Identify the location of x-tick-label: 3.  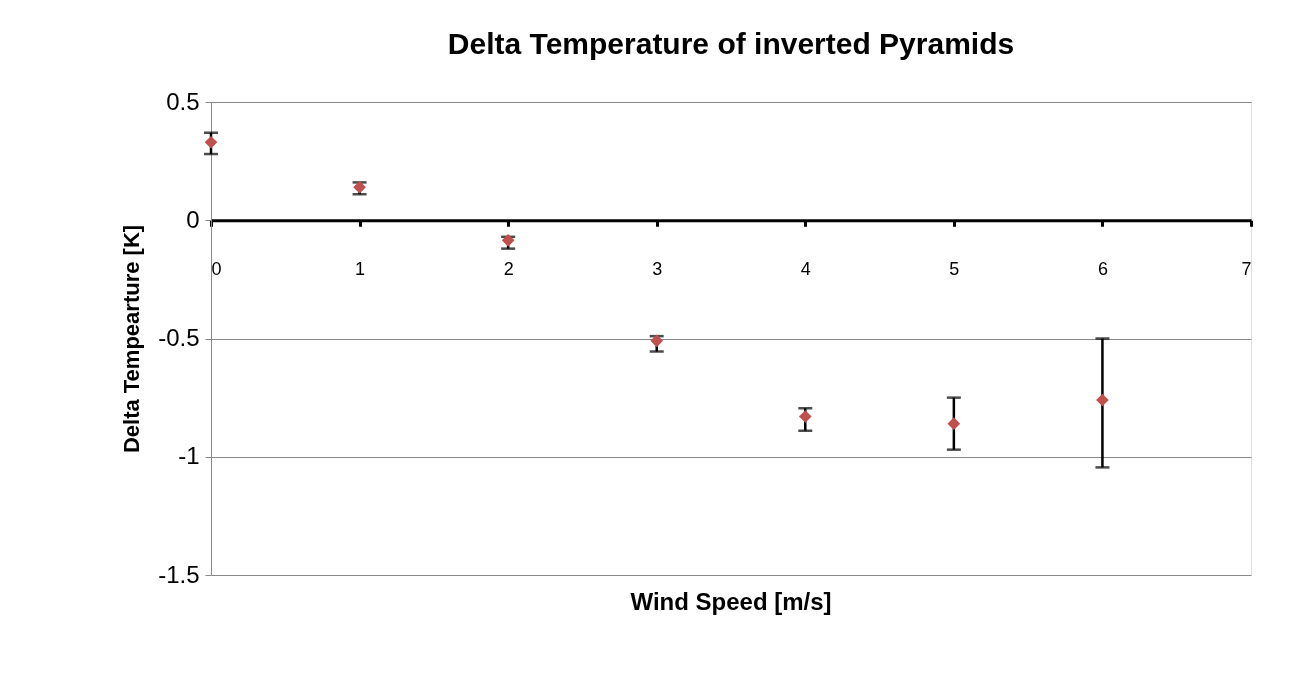
(657, 268).